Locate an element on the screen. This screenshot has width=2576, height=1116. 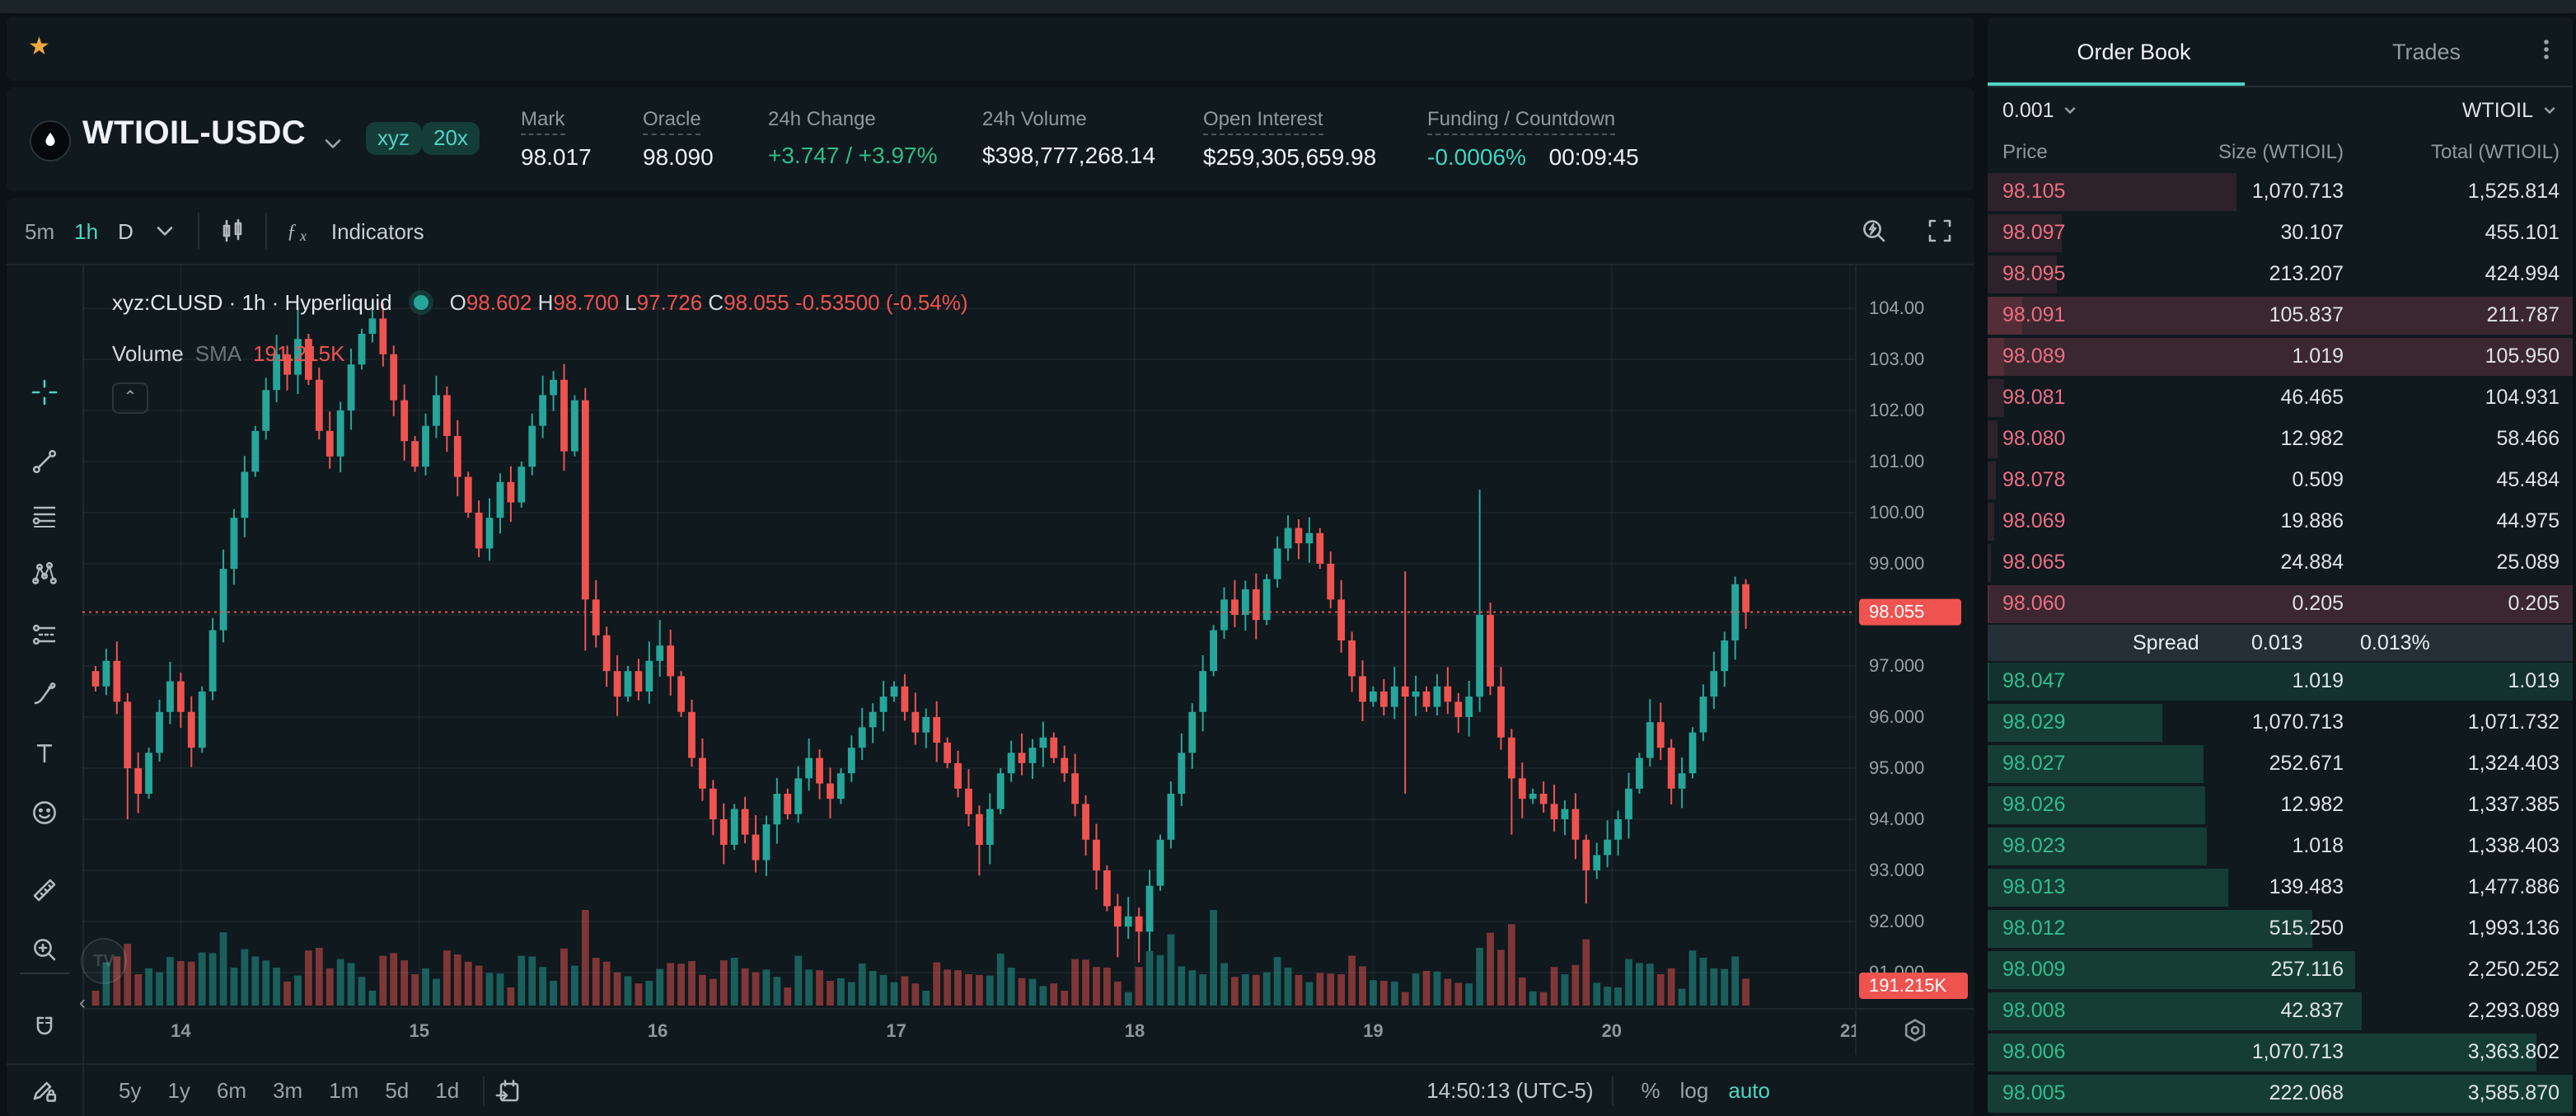
scale-percent-button: % is located at coordinates (1650, 1090).